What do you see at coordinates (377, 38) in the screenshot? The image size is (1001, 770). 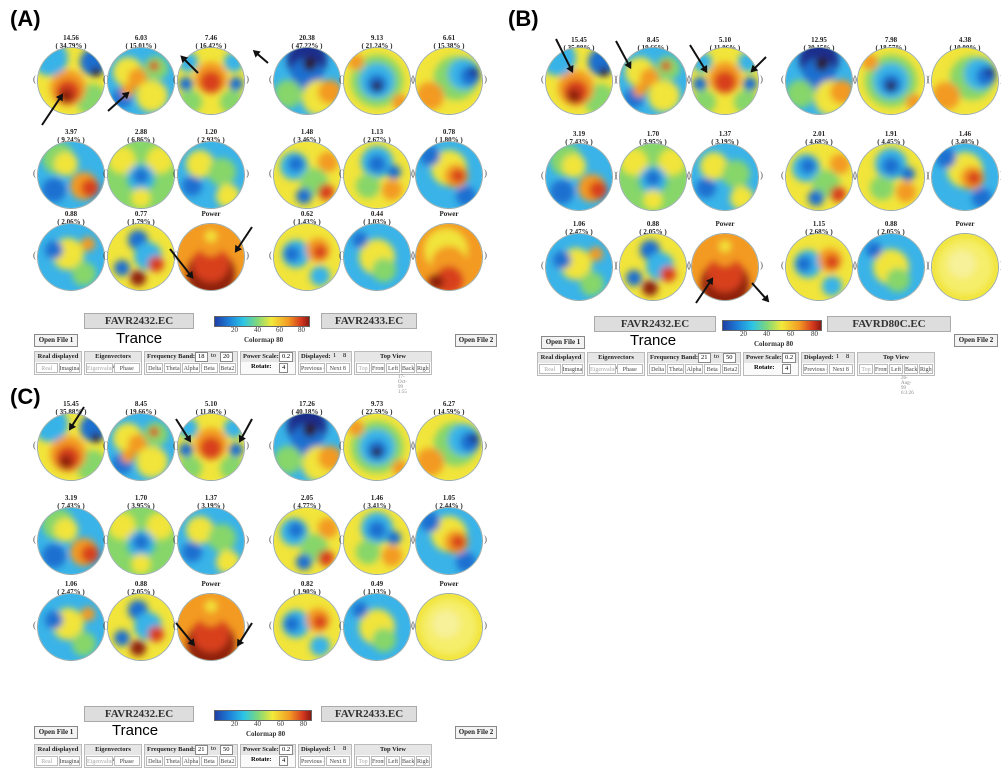 I see `eigenvalue: 9.13` at bounding box center [377, 38].